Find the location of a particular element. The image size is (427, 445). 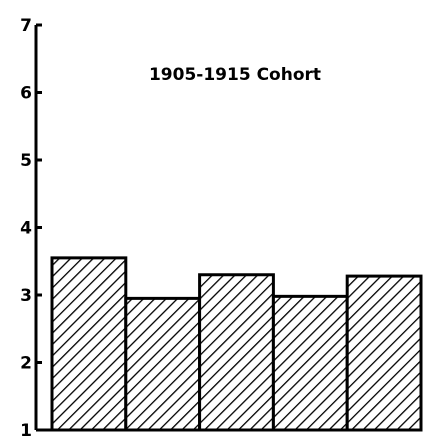

chart-title: 1905-1915 Cohort is located at coordinates (235, 75).